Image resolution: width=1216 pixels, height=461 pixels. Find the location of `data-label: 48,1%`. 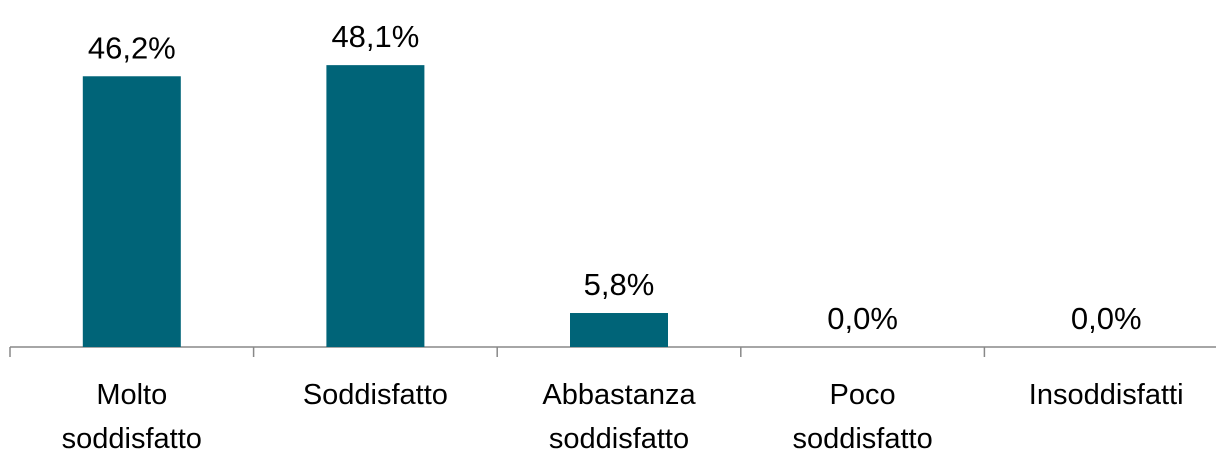

data-label: 48,1% is located at coordinates (375, 36).